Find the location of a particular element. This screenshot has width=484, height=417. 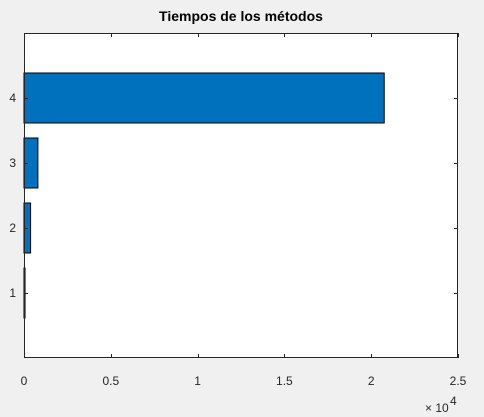

x-tick-label: 0 is located at coordinates (24, 381).